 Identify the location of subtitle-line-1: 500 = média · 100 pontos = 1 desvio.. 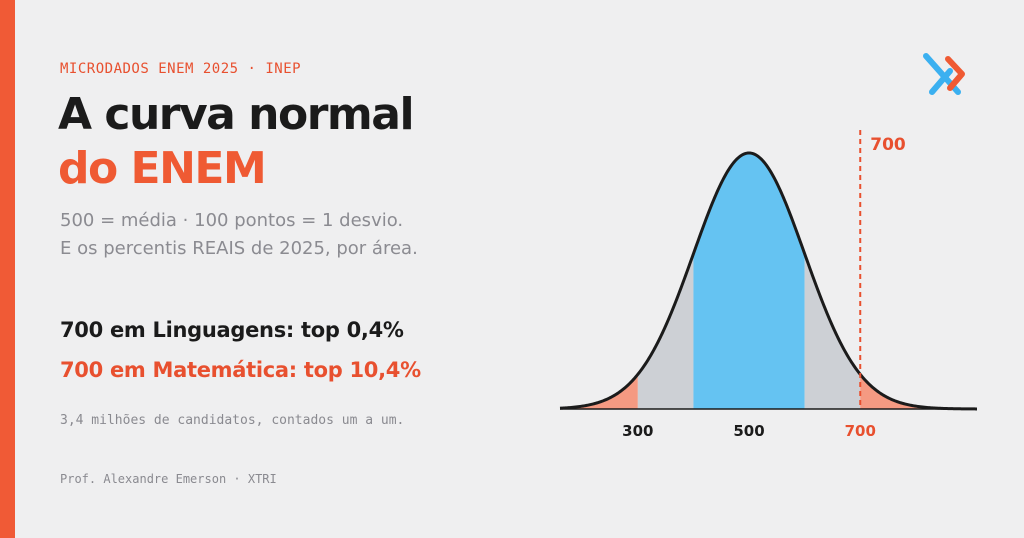
(232, 220).